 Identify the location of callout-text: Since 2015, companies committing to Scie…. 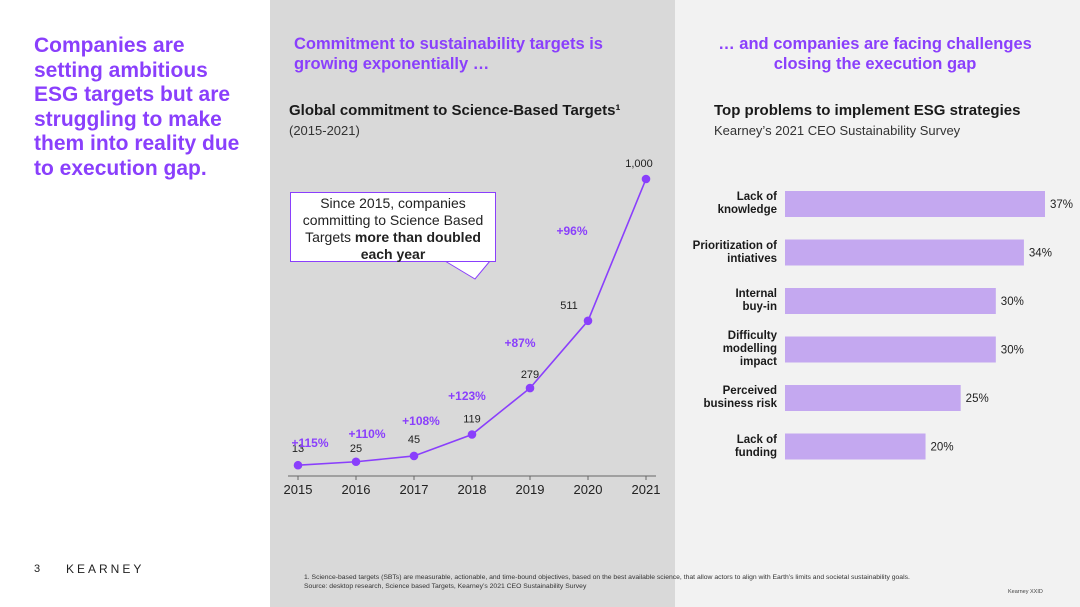
(393, 220).